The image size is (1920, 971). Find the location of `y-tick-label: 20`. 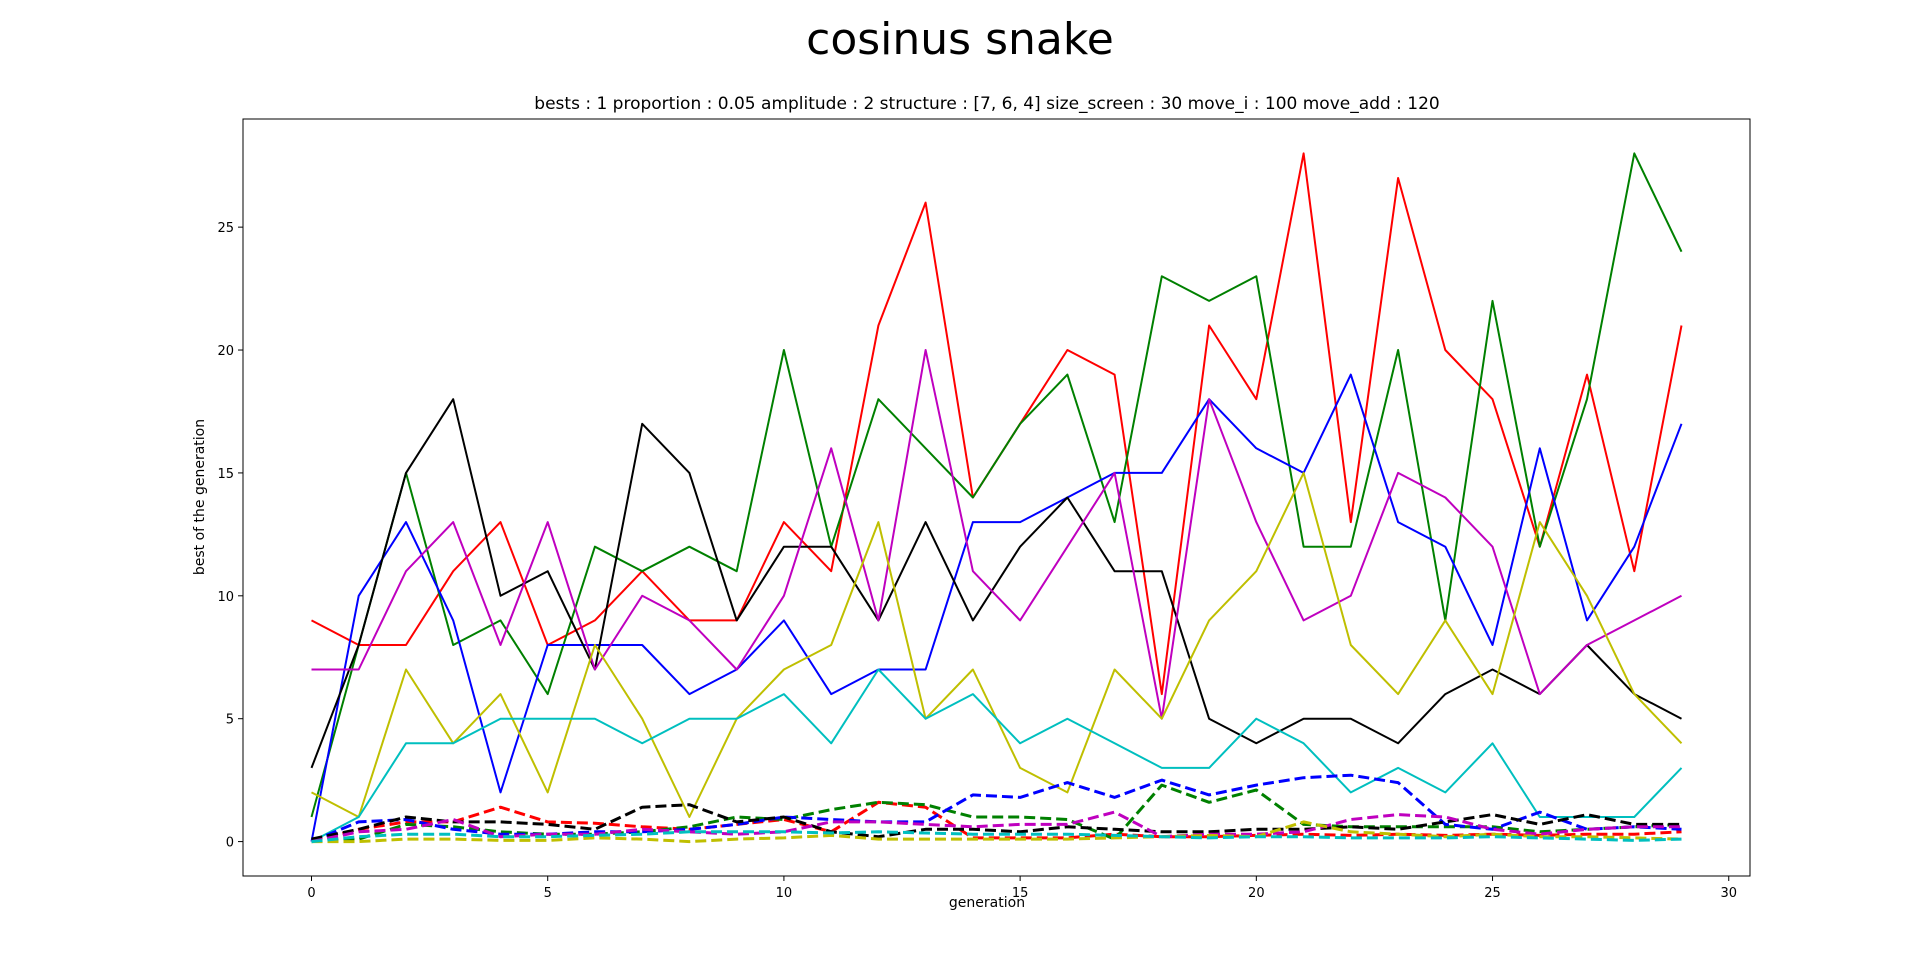

y-tick-label: 20 is located at coordinates (225, 351).